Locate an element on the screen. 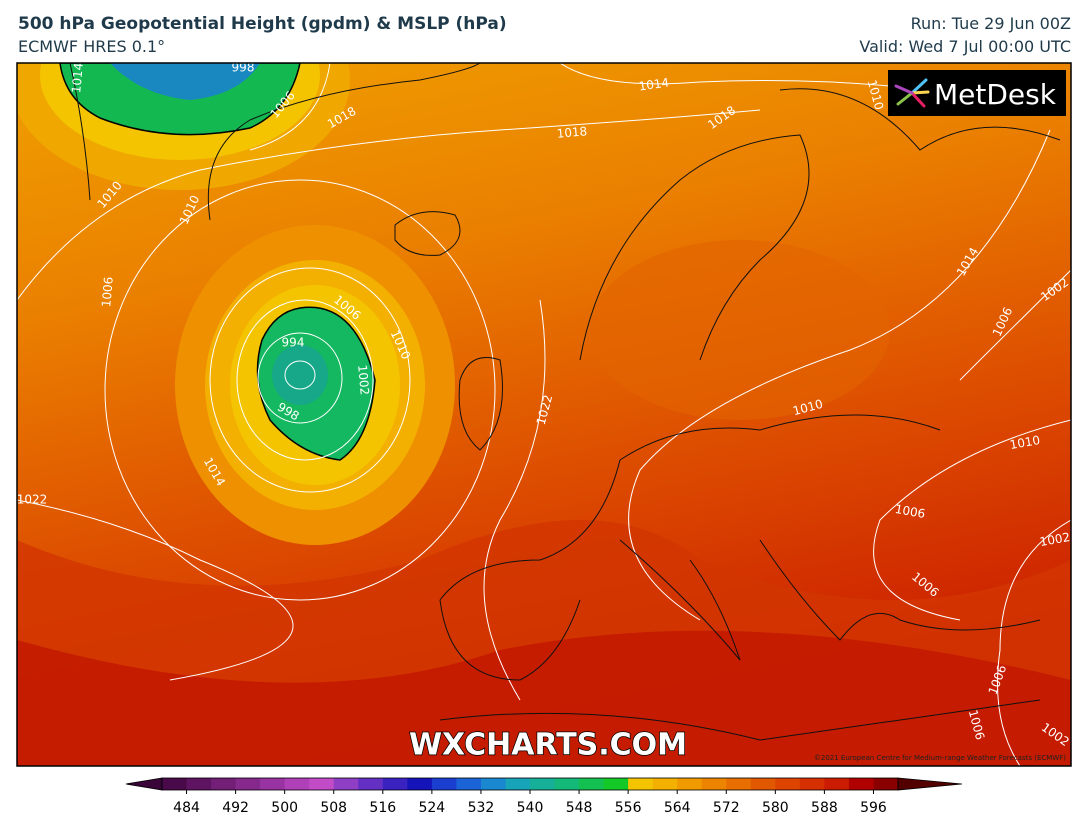 The image size is (1088, 833). colorbar-tick-label: 564 is located at coordinates (677, 808).